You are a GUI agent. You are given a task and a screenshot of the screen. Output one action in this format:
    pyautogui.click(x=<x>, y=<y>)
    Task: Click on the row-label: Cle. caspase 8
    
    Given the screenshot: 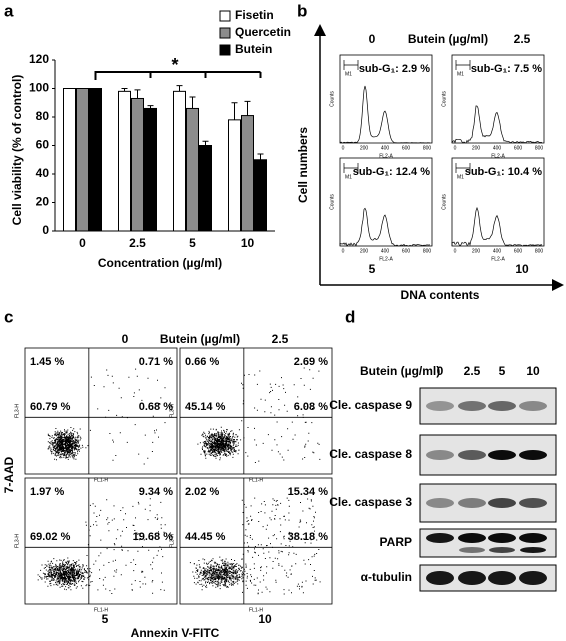 What is the action you would take?
    pyautogui.click(x=370, y=454)
    